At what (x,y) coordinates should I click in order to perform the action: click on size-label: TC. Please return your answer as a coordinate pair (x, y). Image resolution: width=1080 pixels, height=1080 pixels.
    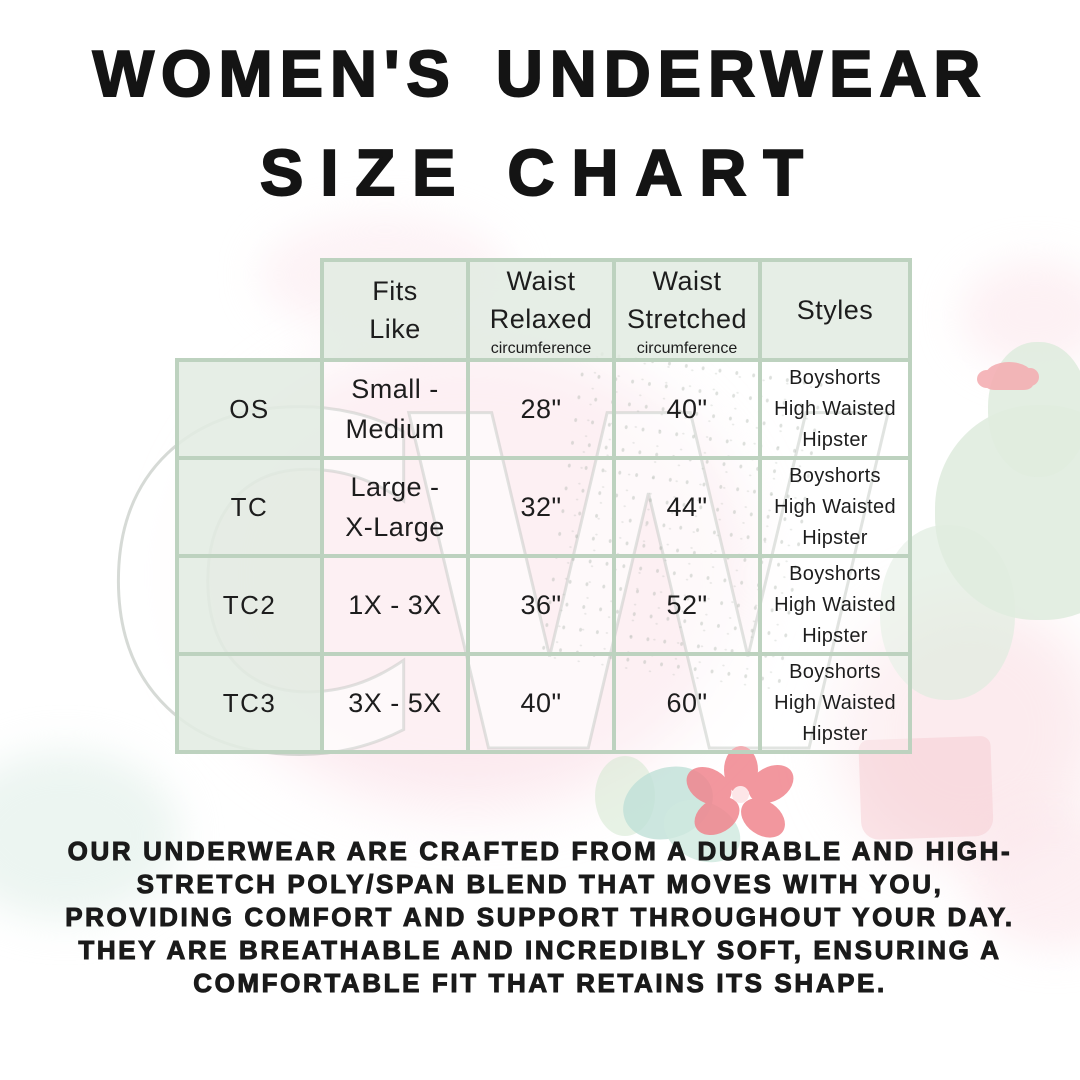
    Looking at the image, I should click on (249, 506).